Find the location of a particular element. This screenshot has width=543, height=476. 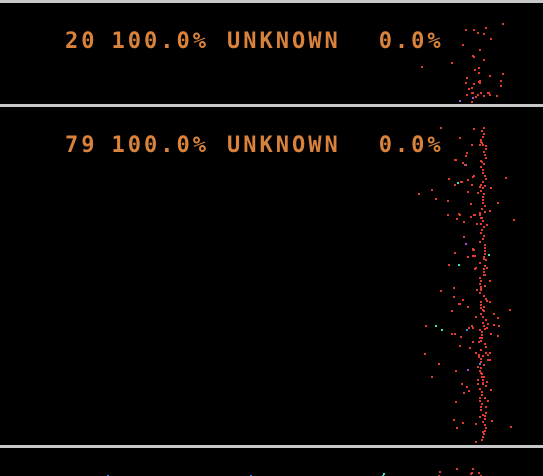

pane-3-dots is located at coordinates (294, 472).